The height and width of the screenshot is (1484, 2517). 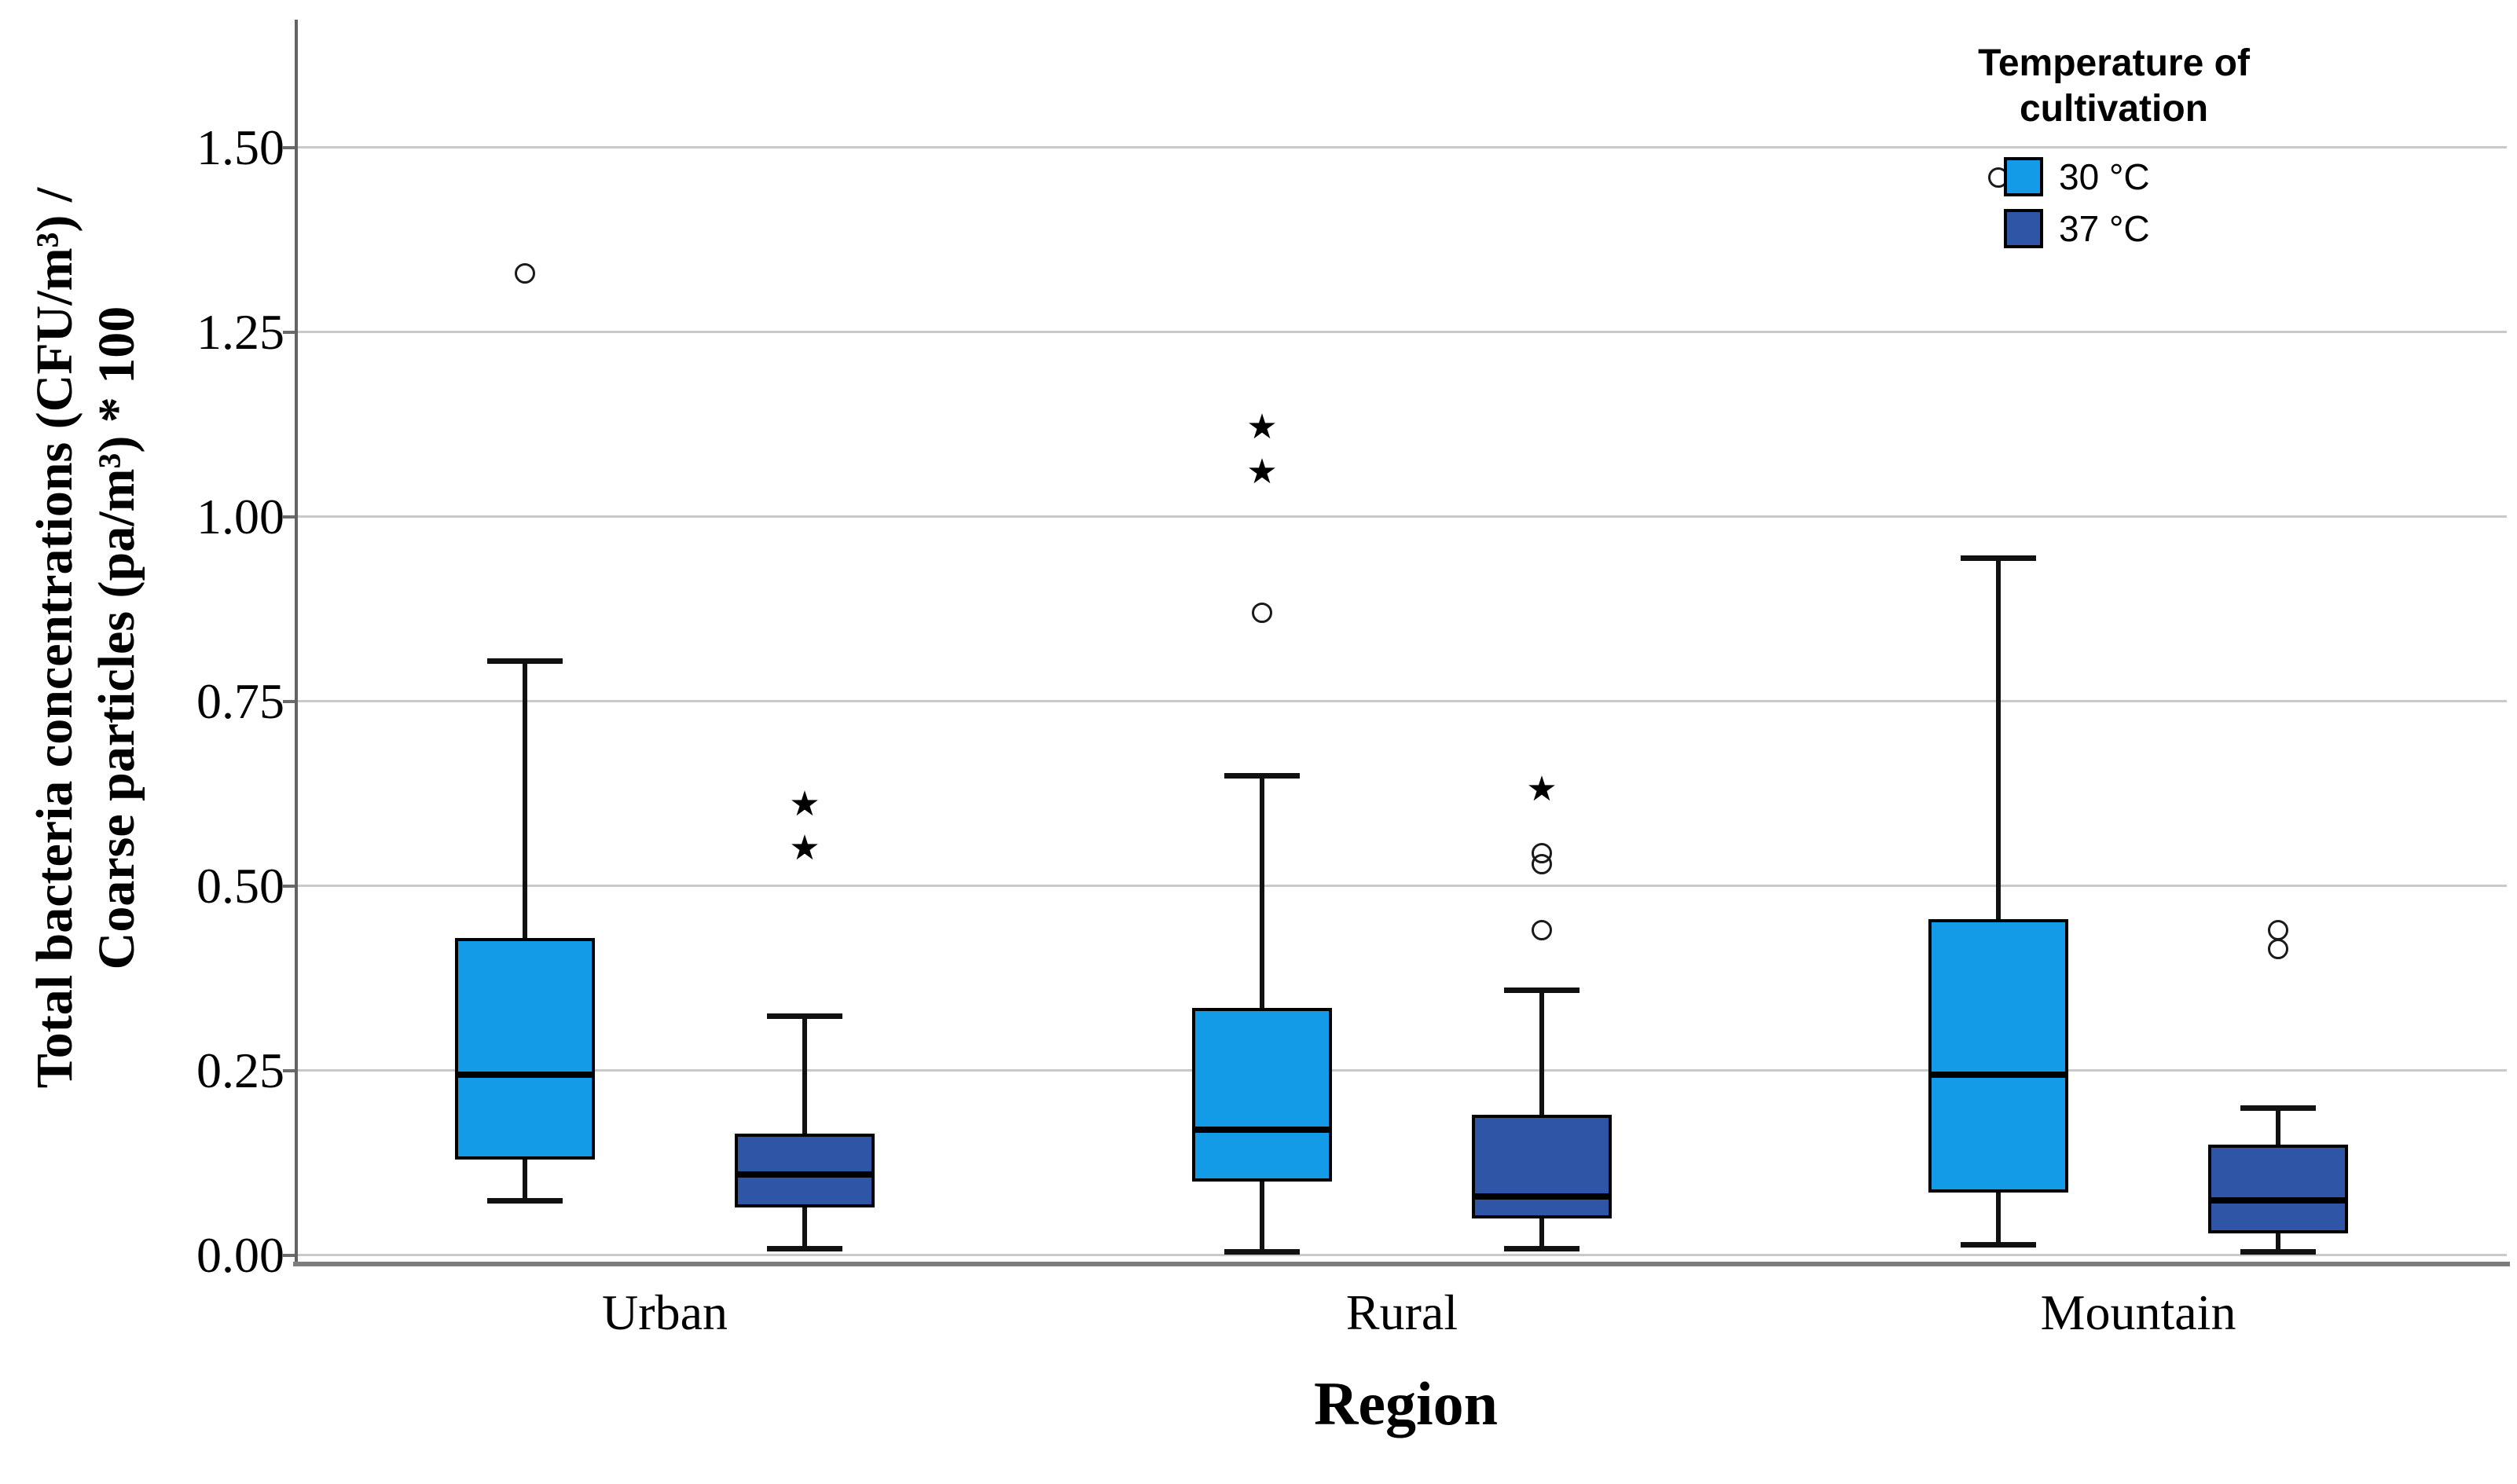 I want to click on whisker-cap-low-mountain-37c, so click(x=2278, y=1252).